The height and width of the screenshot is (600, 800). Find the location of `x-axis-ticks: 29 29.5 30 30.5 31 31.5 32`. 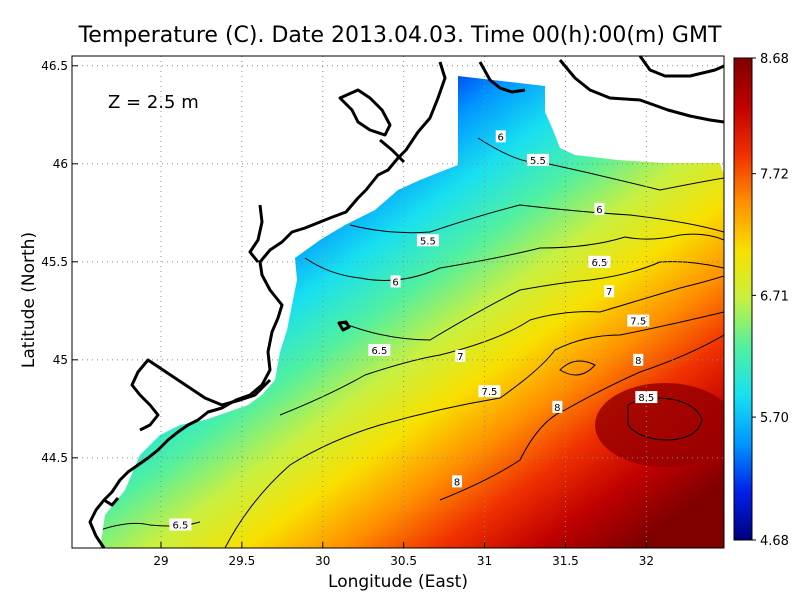

x-axis-ticks: 29 29.5 30 30.5 31 31.5 32 is located at coordinates (403, 555).